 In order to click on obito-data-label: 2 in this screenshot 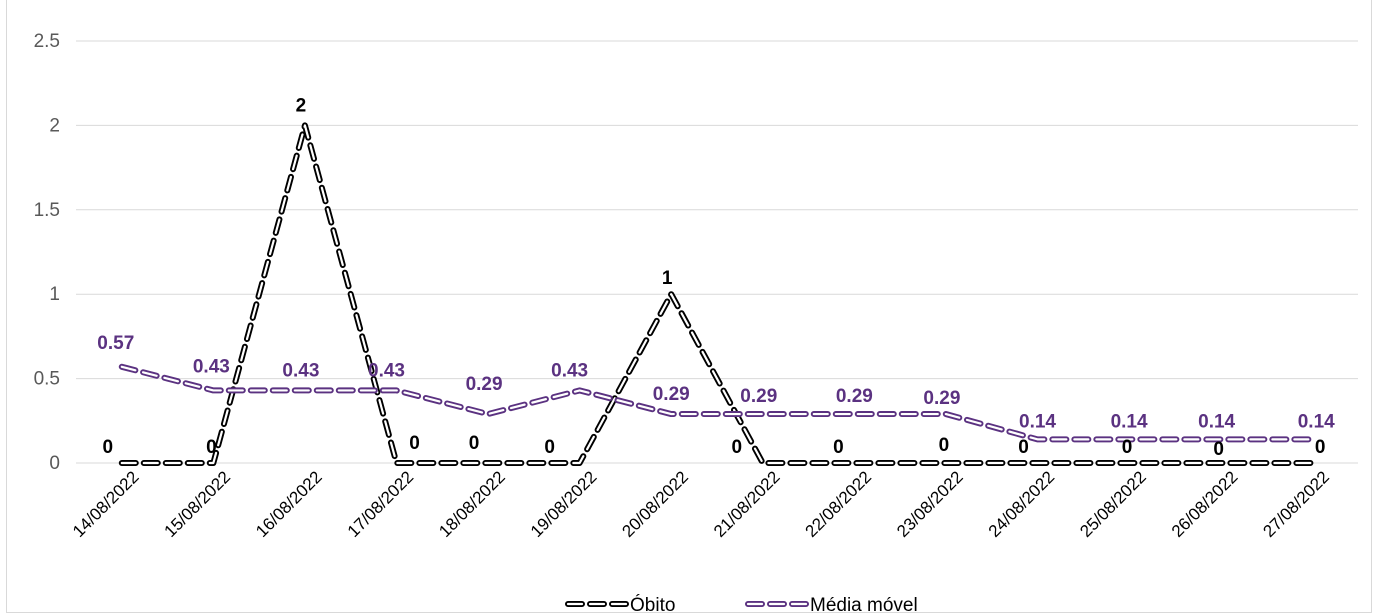, I will do `click(301, 105)`.